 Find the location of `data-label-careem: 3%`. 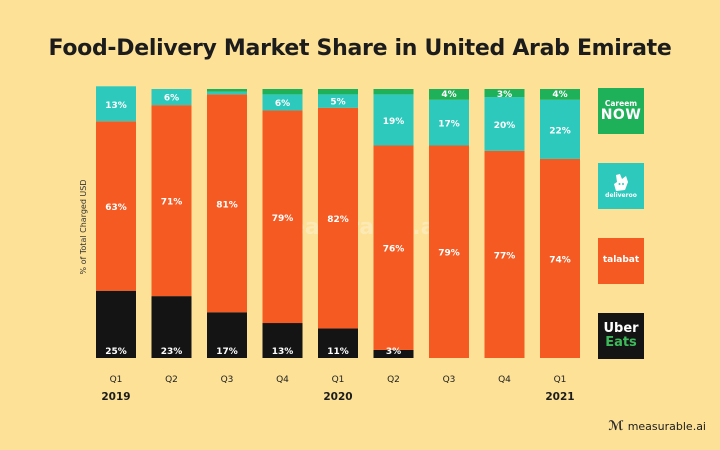

data-label-careem: 3% is located at coordinates (504, 95).